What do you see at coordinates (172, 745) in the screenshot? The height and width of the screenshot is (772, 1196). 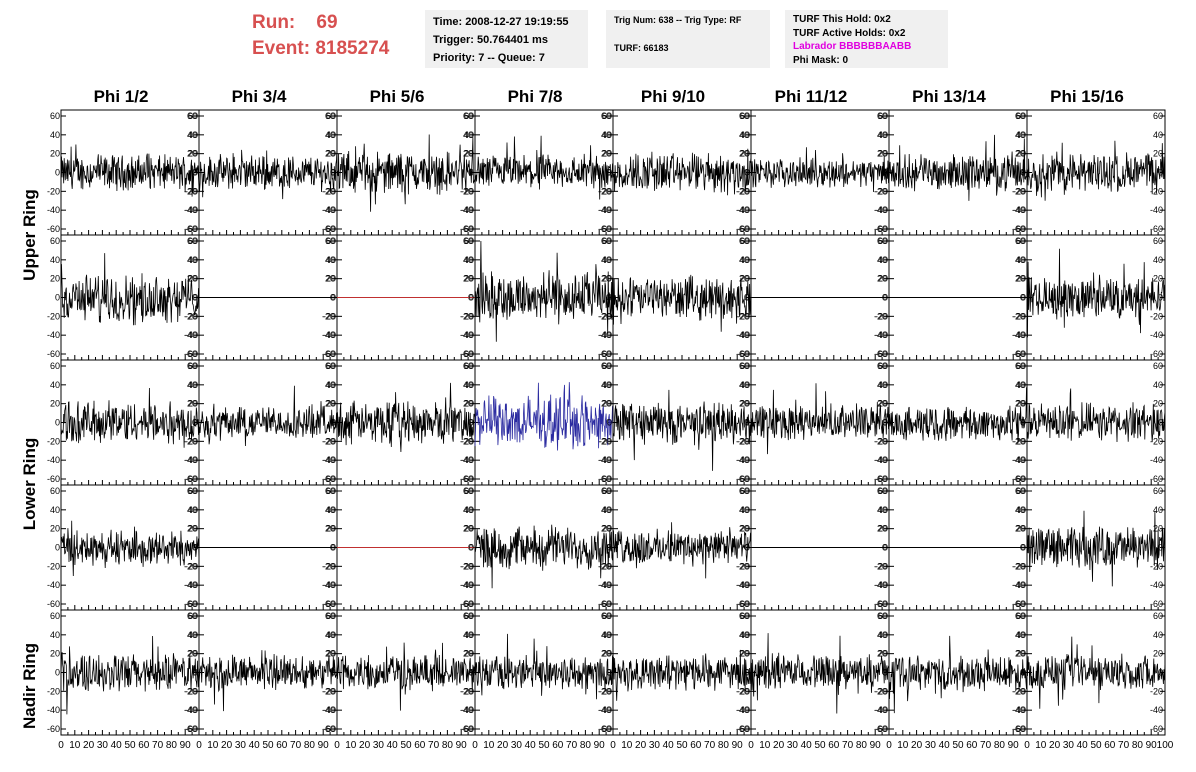 I see `x-tick-label: 80` at bounding box center [172, 745].